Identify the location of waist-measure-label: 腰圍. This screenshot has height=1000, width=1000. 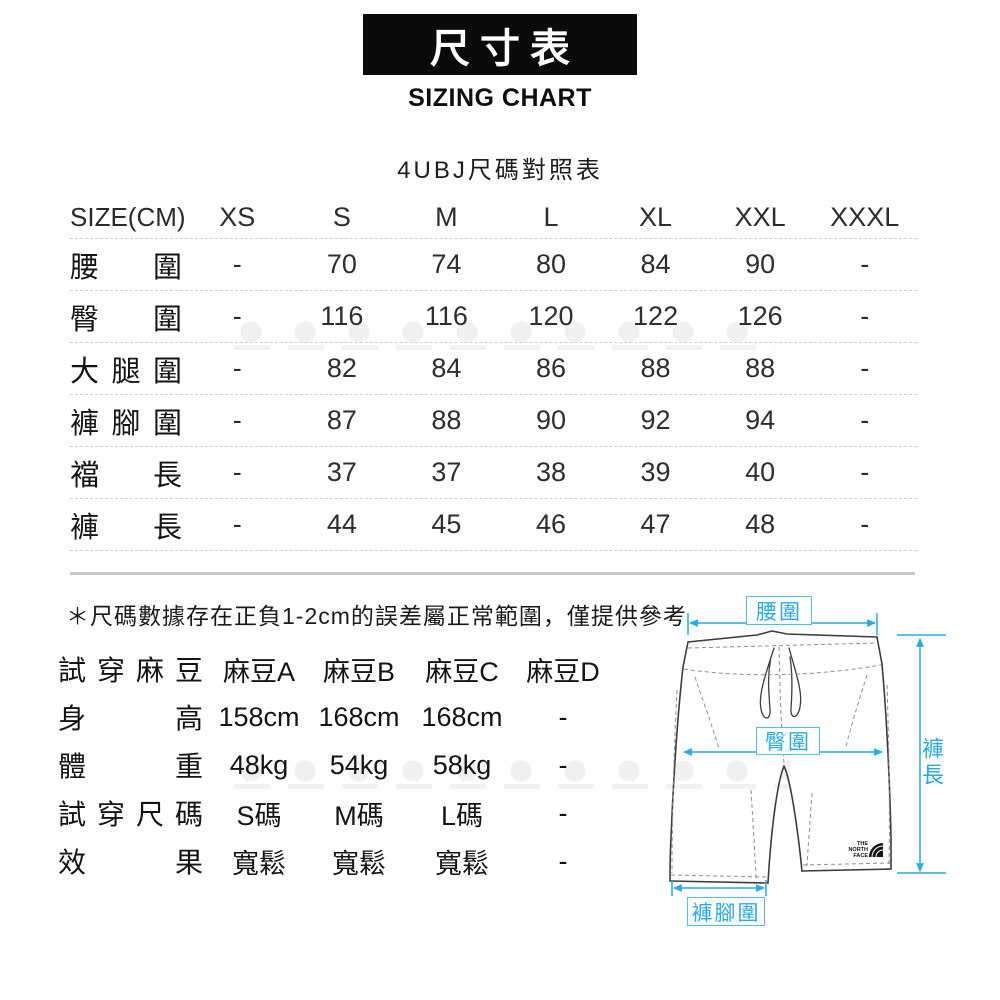
(779, 610).